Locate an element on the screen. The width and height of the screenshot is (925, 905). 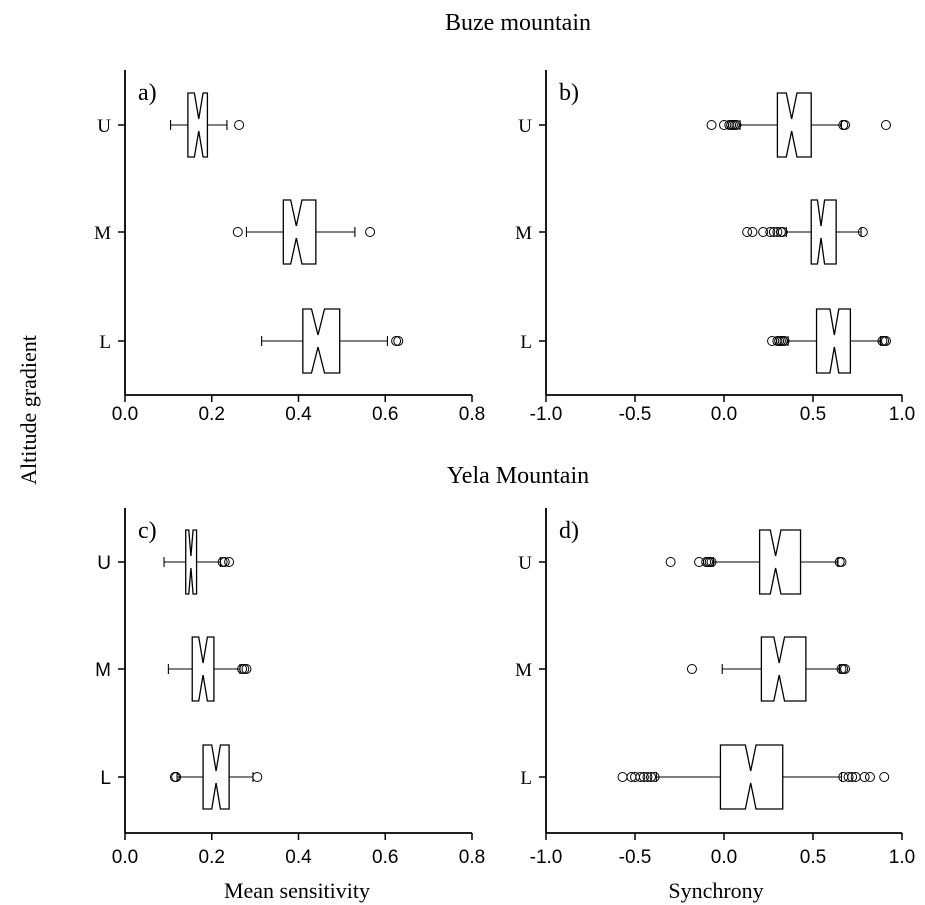
panel-label: c) is located at coordinates (147, 531).